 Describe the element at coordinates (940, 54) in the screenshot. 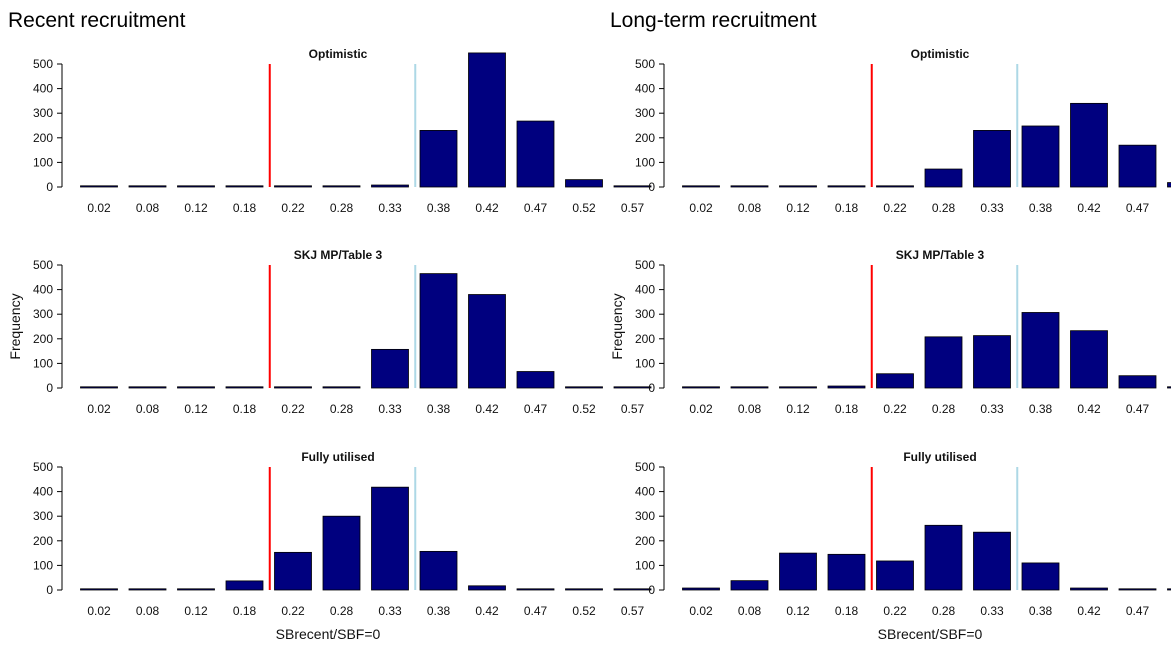

I see `panel-title: Optimistic` at that location.